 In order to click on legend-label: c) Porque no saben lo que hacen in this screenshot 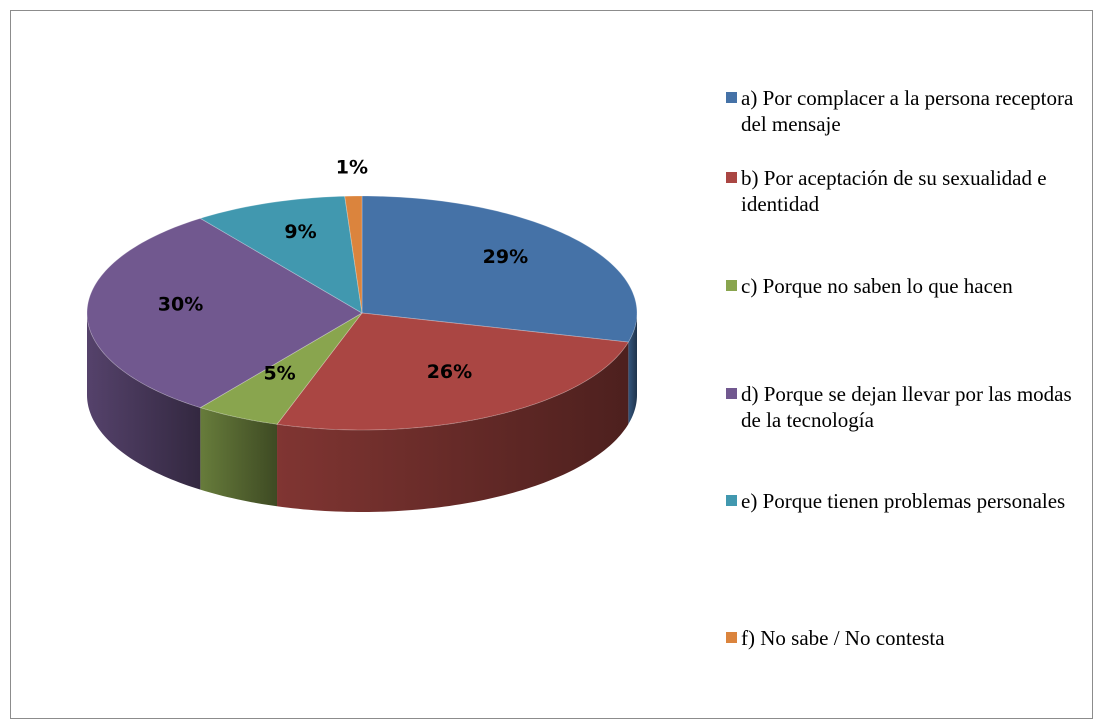, I will do `click(877, 286)`.